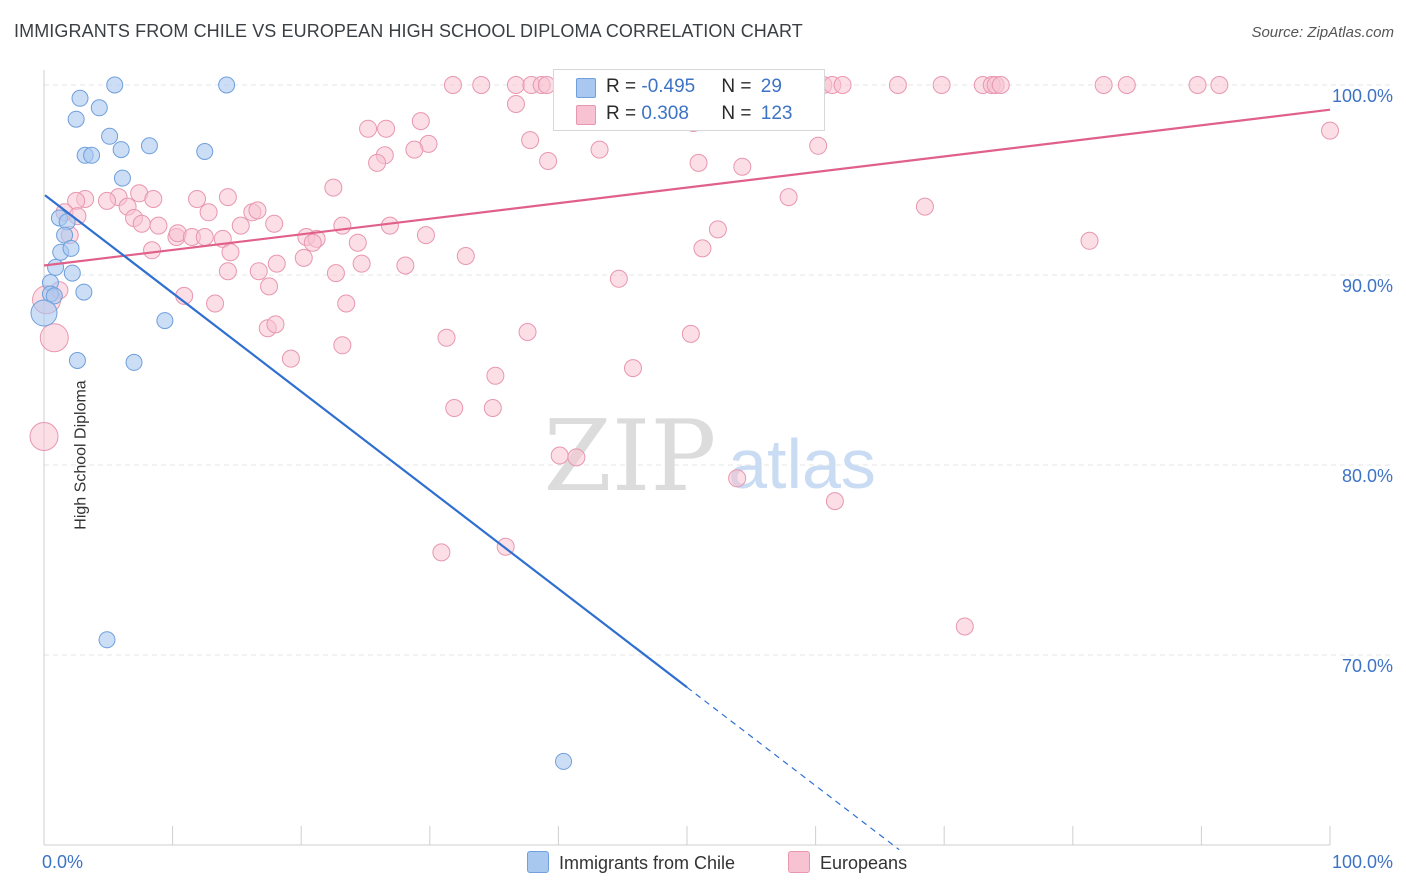 This screenshot has width=1406, height=892. I want to click on legend-r-value-chile: -0.495, so click(668, 86).